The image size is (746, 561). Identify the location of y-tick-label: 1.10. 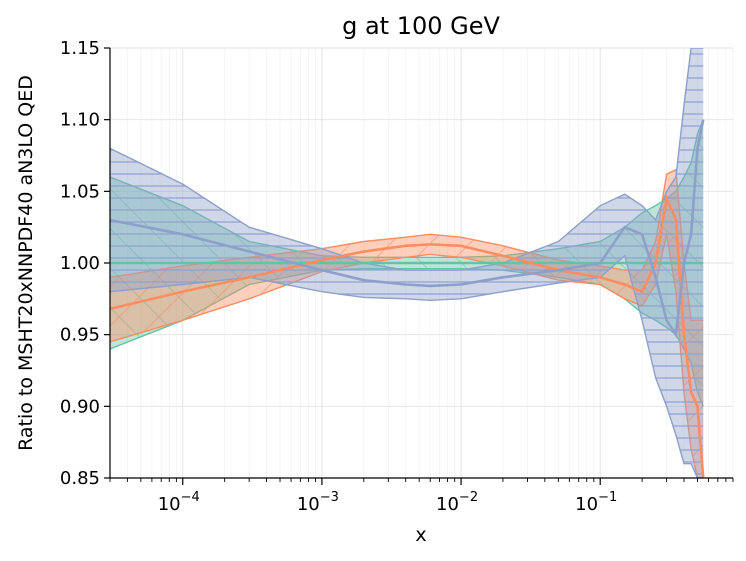
(80, 120).